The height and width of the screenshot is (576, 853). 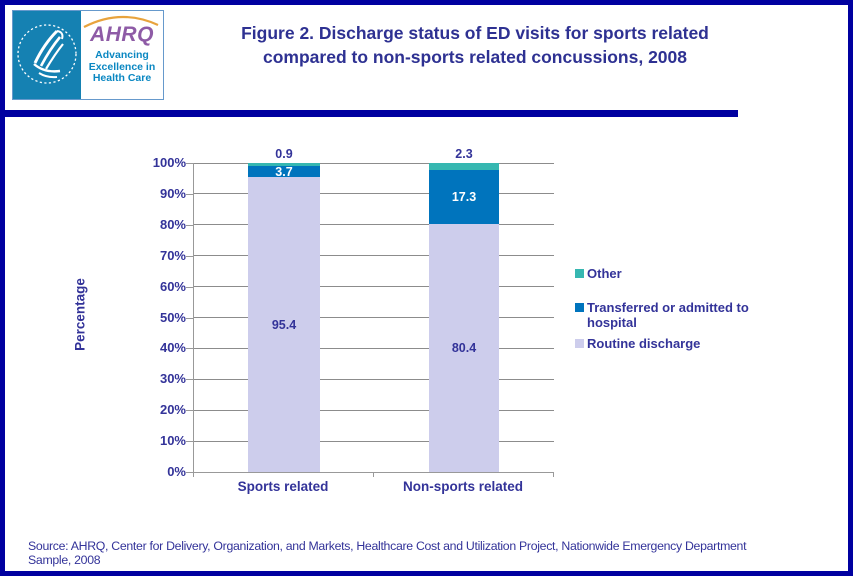 I want to click on y-tick-label: 70%, so click(x=172, y=255).